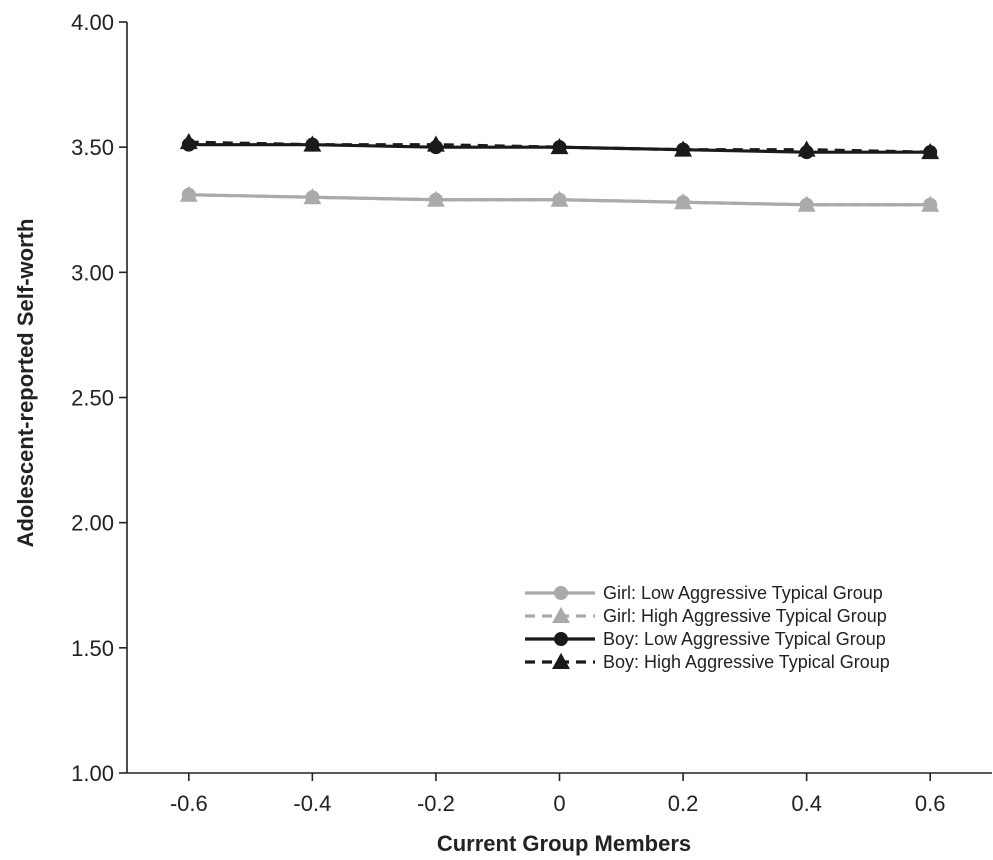  Describe the element at coordinates (25, 383) in the screenshot. I see `y-axis-title: Adolescent-reported Self-worth` at that location.